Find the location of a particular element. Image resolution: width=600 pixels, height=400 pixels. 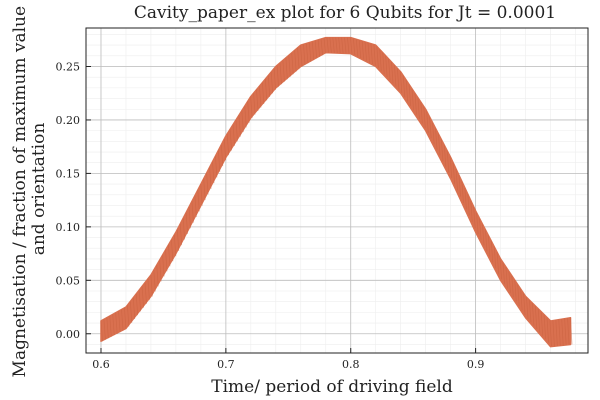

y-tick-label: 0.10 is located at coordinates (68, 227).